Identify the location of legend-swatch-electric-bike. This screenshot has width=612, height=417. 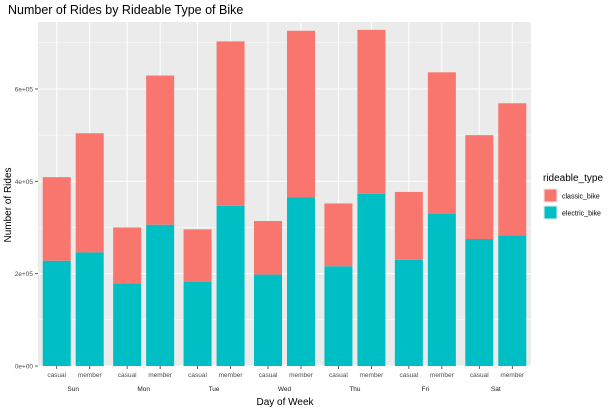
(550, 212).